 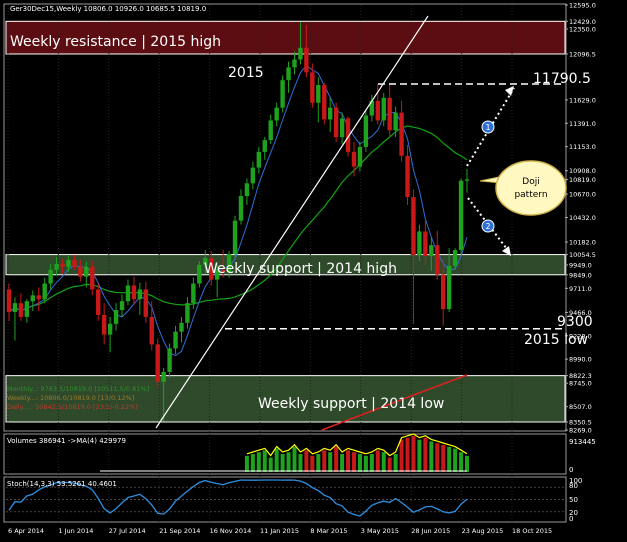 I want to click on y-tick-label-11: 10182.0, so click(x=582, y=243).